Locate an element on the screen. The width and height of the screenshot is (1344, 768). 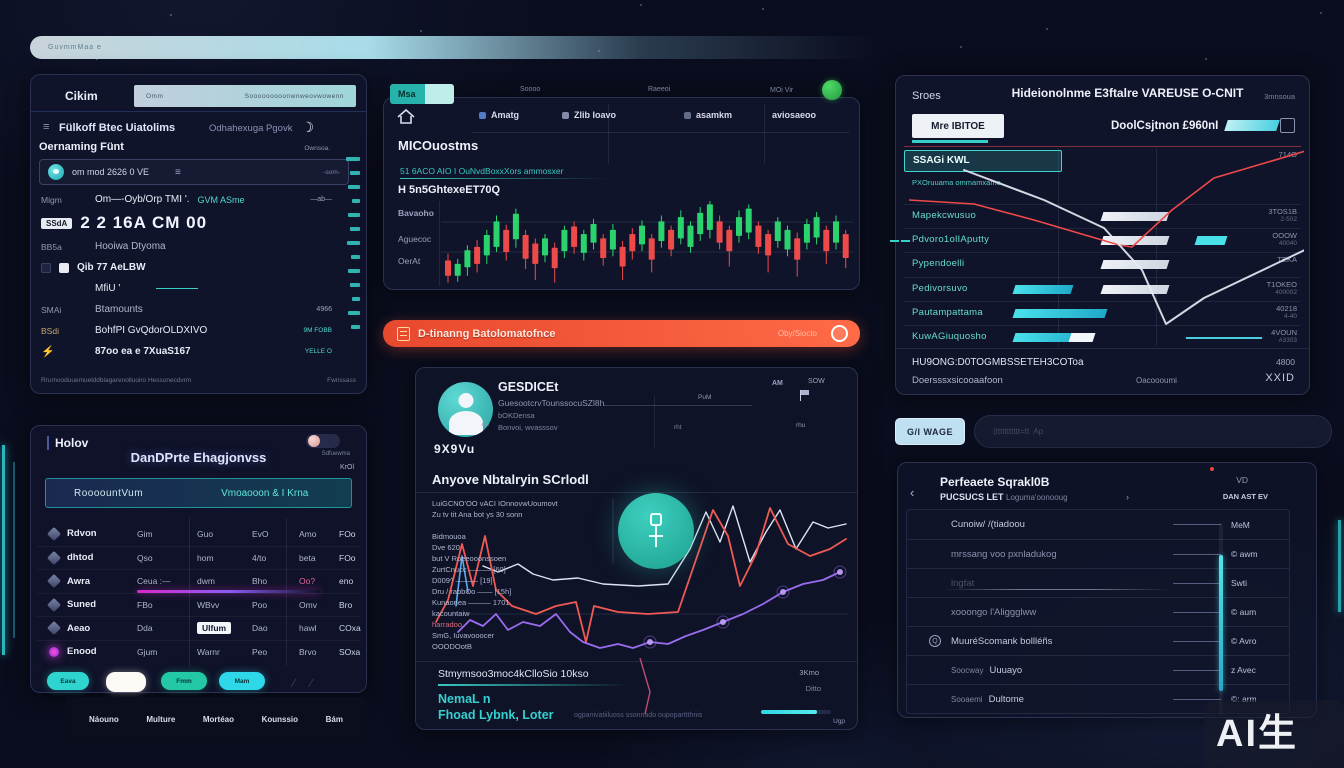
teal-chip is located at coordinates (1211, 241).